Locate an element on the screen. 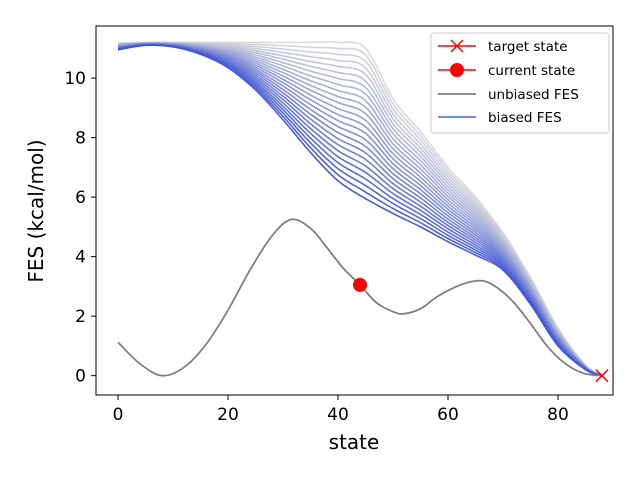 The height and width of the screenshot is (480, 640). legend-label-current-state: current state is located at coordinates (531, 71).